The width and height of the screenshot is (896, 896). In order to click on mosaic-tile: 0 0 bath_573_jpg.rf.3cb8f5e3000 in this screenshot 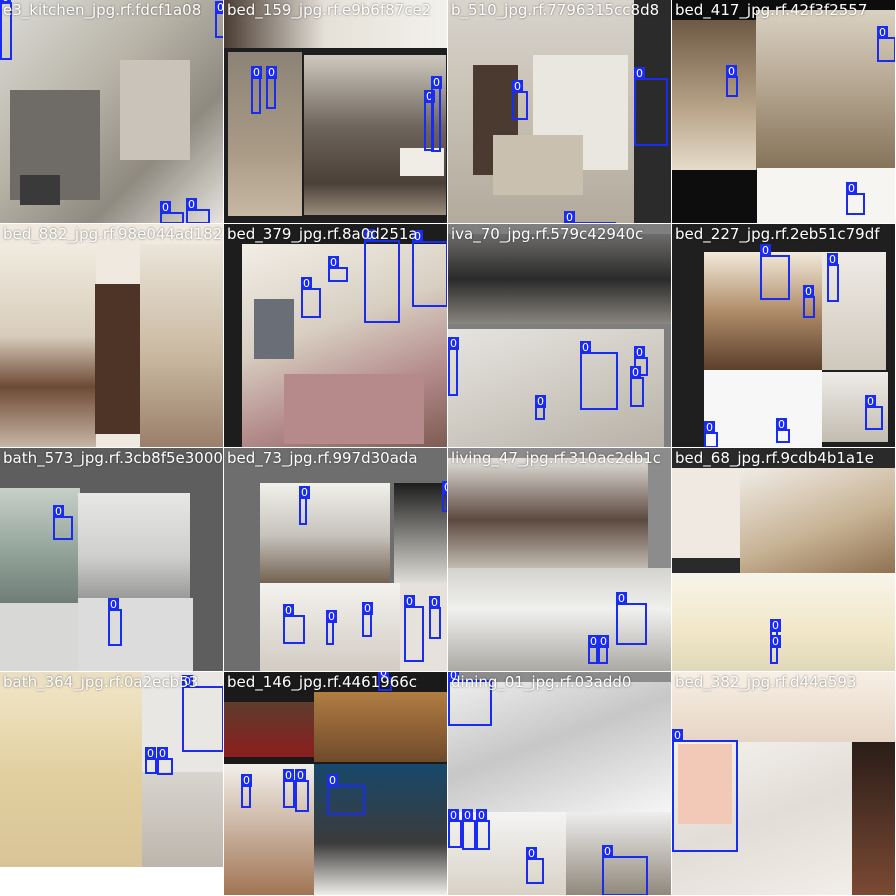, I will do `click(112, 560)`.